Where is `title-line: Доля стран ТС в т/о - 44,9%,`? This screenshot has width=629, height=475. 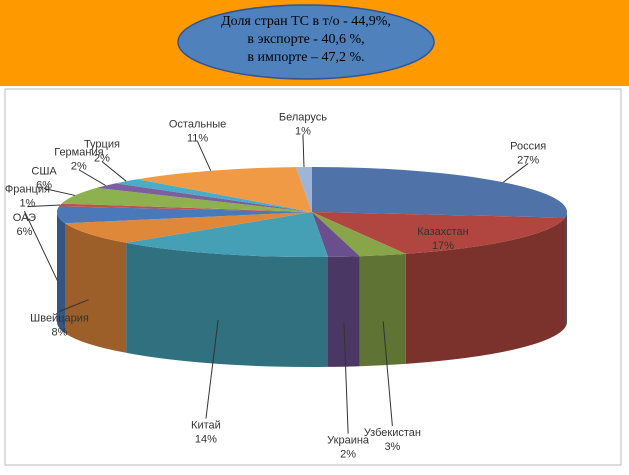 title-line: Доля стран ТС в т/о - 44,9%, is located at coordinates (306, 21).